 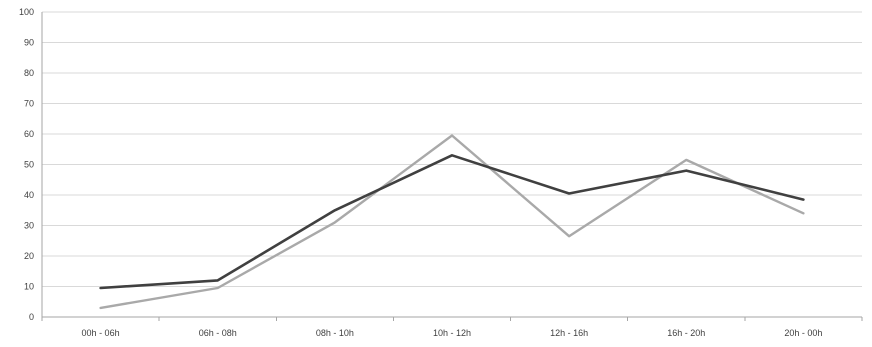 What do you see at coordinates (218, 333) in the screenshot?
I see `x-tick-label: 06h - 08h` at bounding box center [218, 333].